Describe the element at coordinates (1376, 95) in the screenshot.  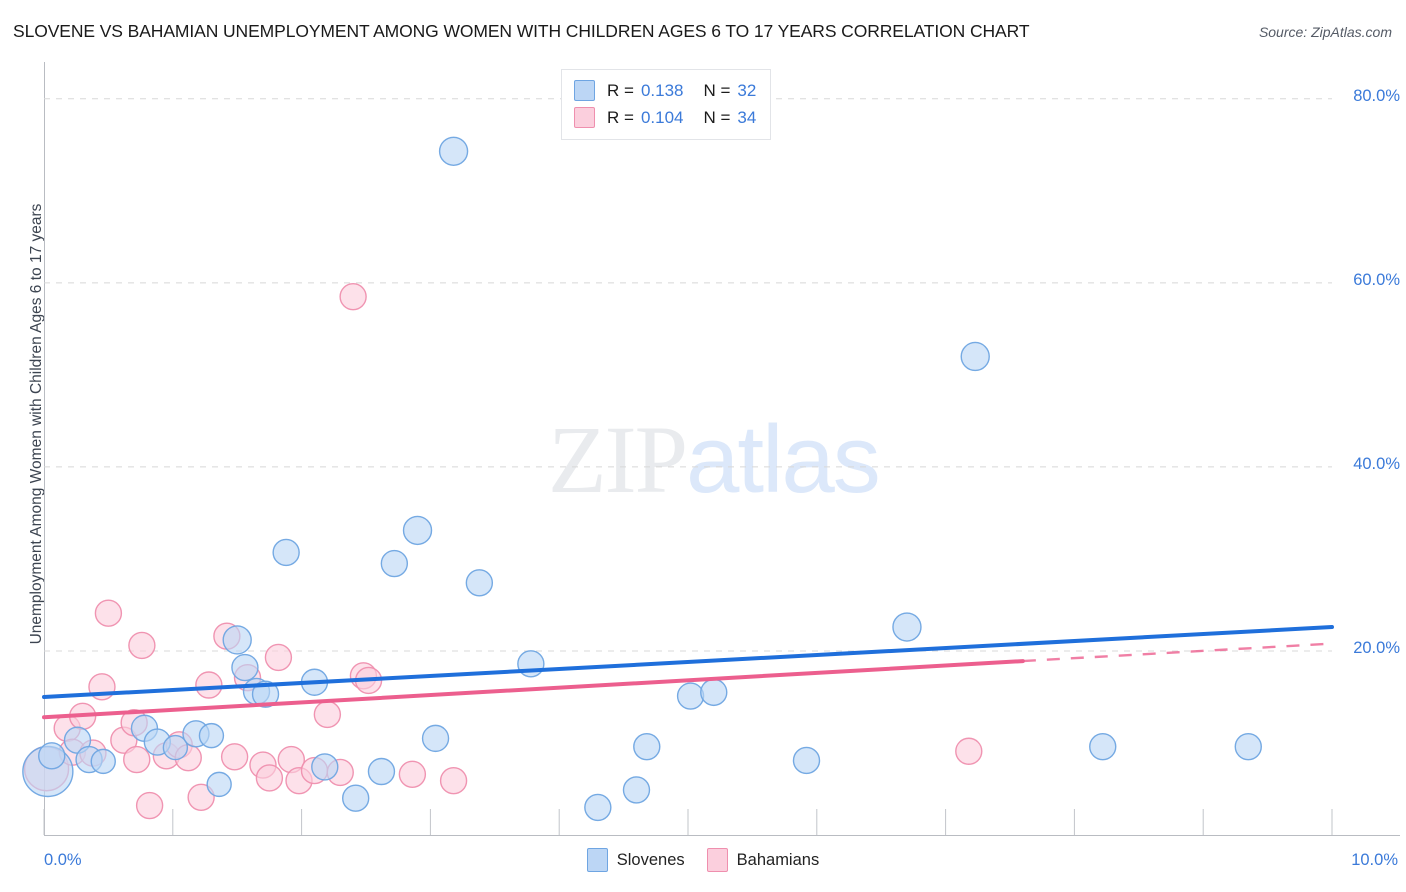
I see `y-axis-tick-label: 80.0%` at that location.